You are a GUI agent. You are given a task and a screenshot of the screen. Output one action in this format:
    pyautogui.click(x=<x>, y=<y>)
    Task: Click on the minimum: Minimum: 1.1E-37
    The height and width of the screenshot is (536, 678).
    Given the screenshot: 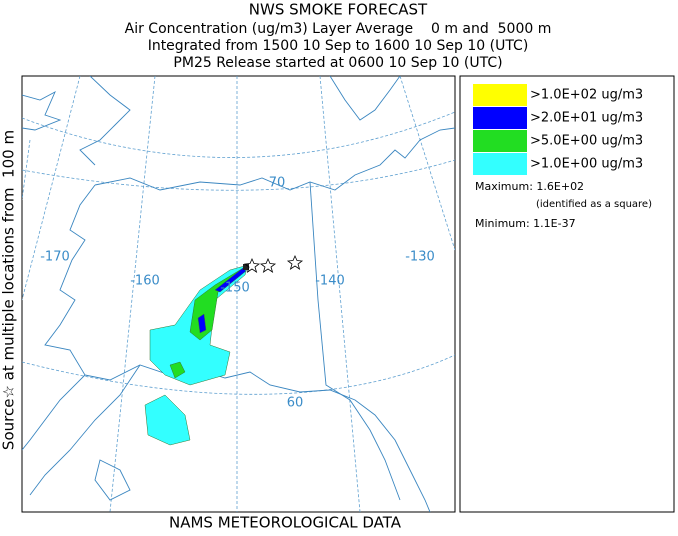 What is the action you would take?
    pyautogui.click(x=525, y=223)
    